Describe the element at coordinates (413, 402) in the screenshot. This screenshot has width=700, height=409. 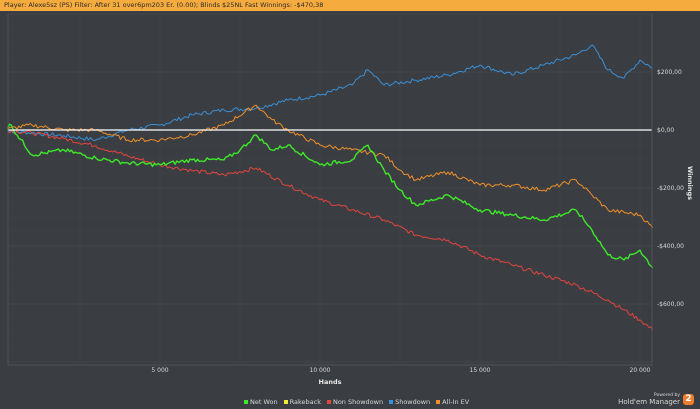
I see `legend-label: Showdown` at that location.